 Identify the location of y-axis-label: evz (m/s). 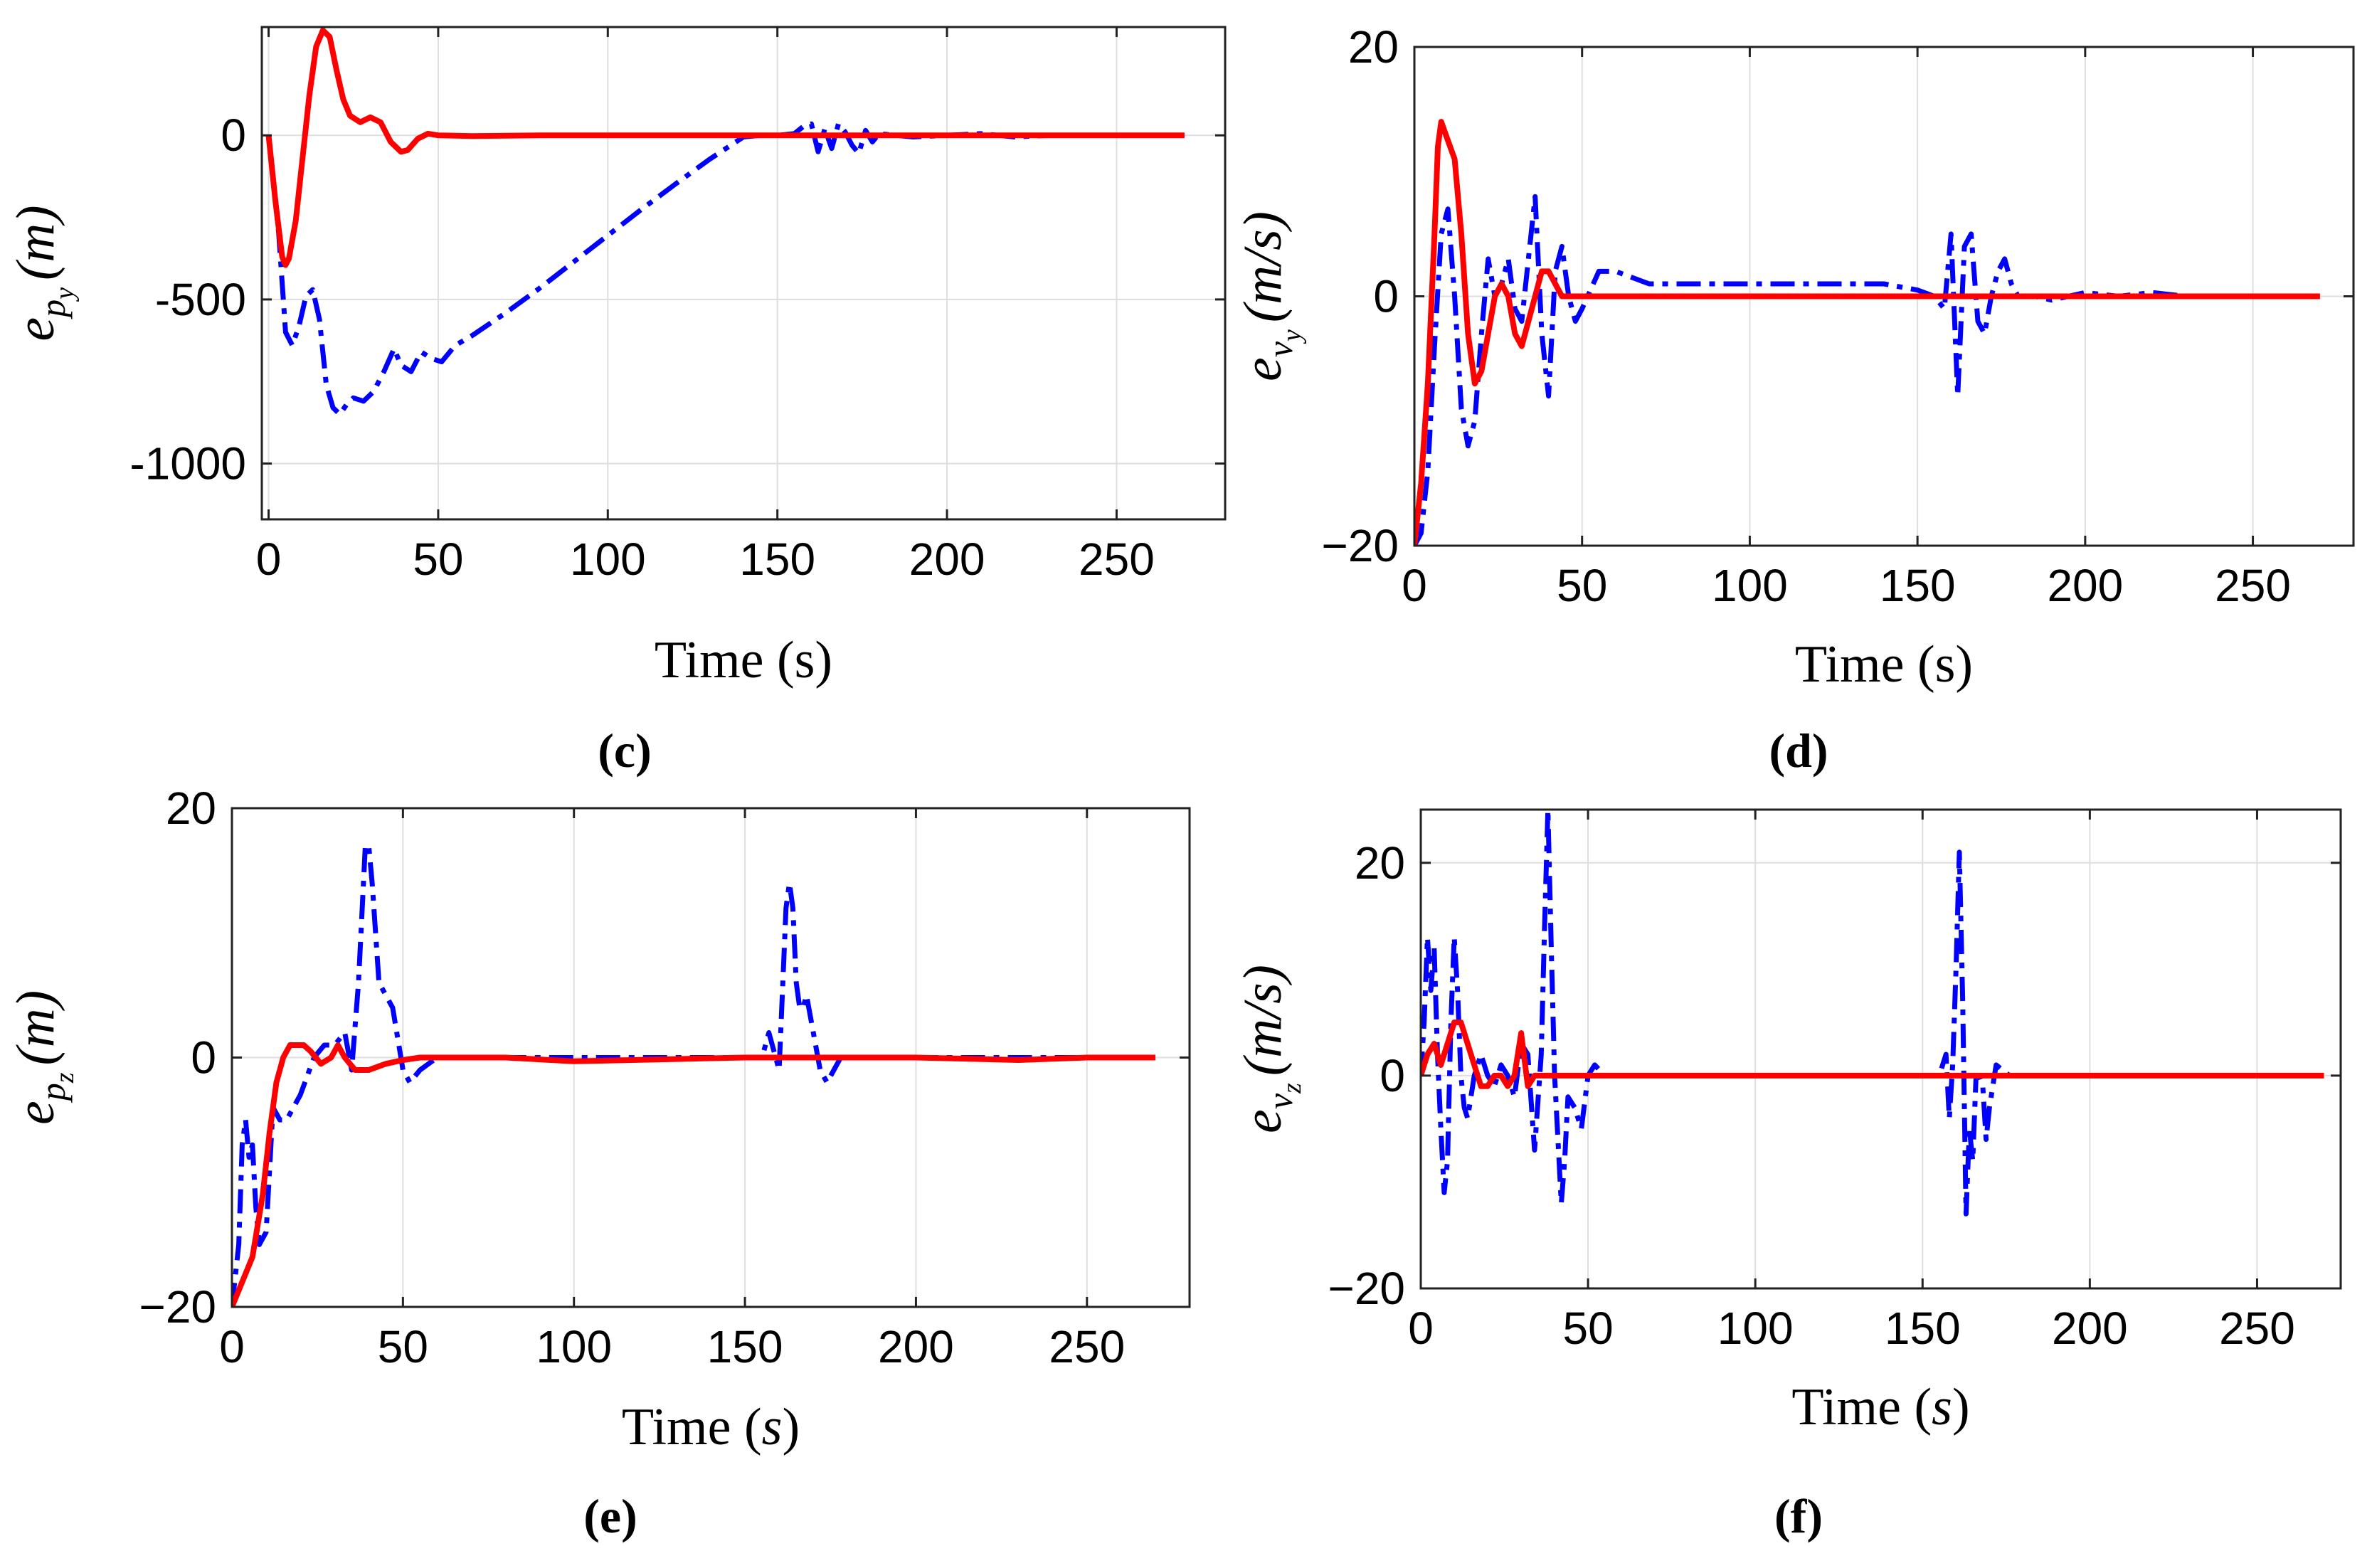
(1270, 1049).